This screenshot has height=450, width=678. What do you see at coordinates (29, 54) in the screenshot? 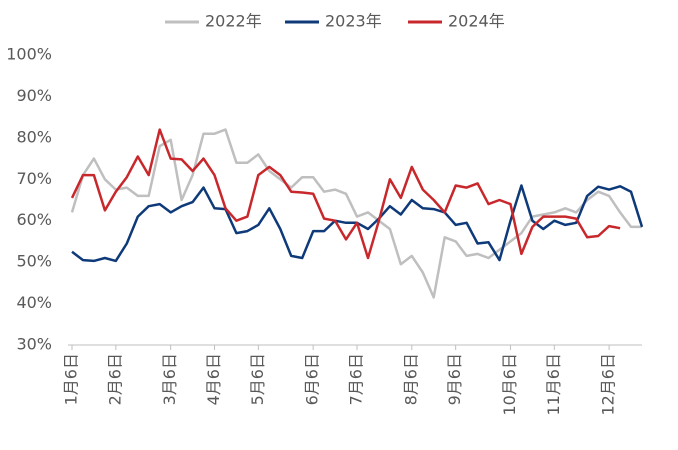
I see `y-tick-label: 100%` at bounding box center [29, 54].